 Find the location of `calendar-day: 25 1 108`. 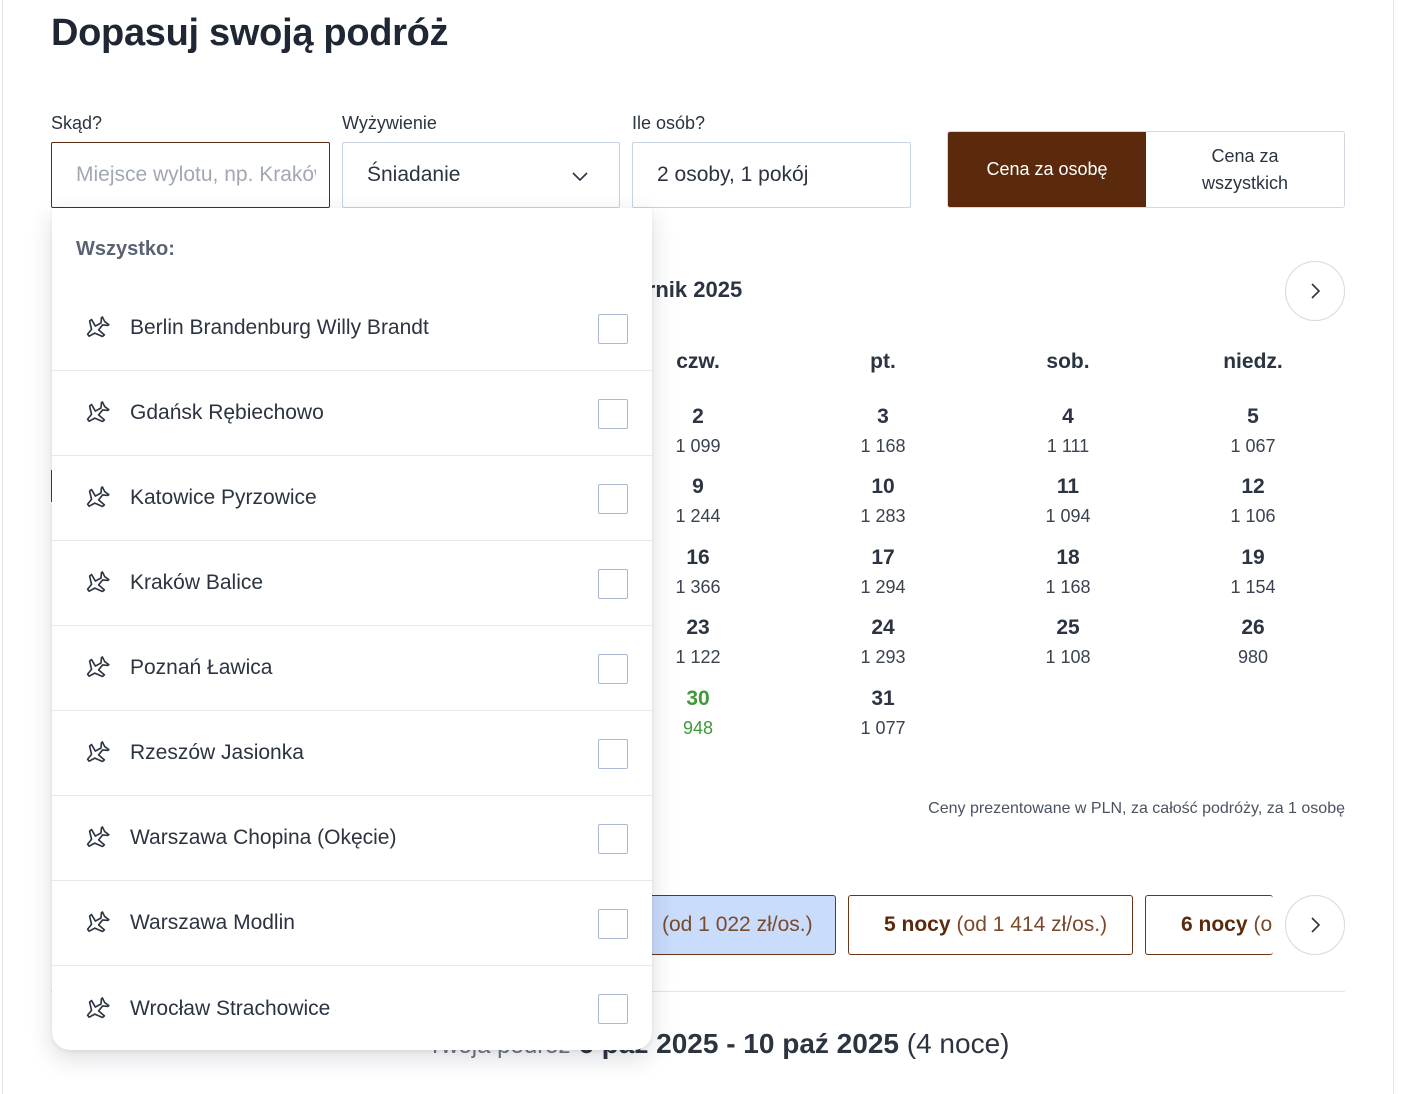

calendar-day: 25 1 108 is located at coordinates (1068, 642).